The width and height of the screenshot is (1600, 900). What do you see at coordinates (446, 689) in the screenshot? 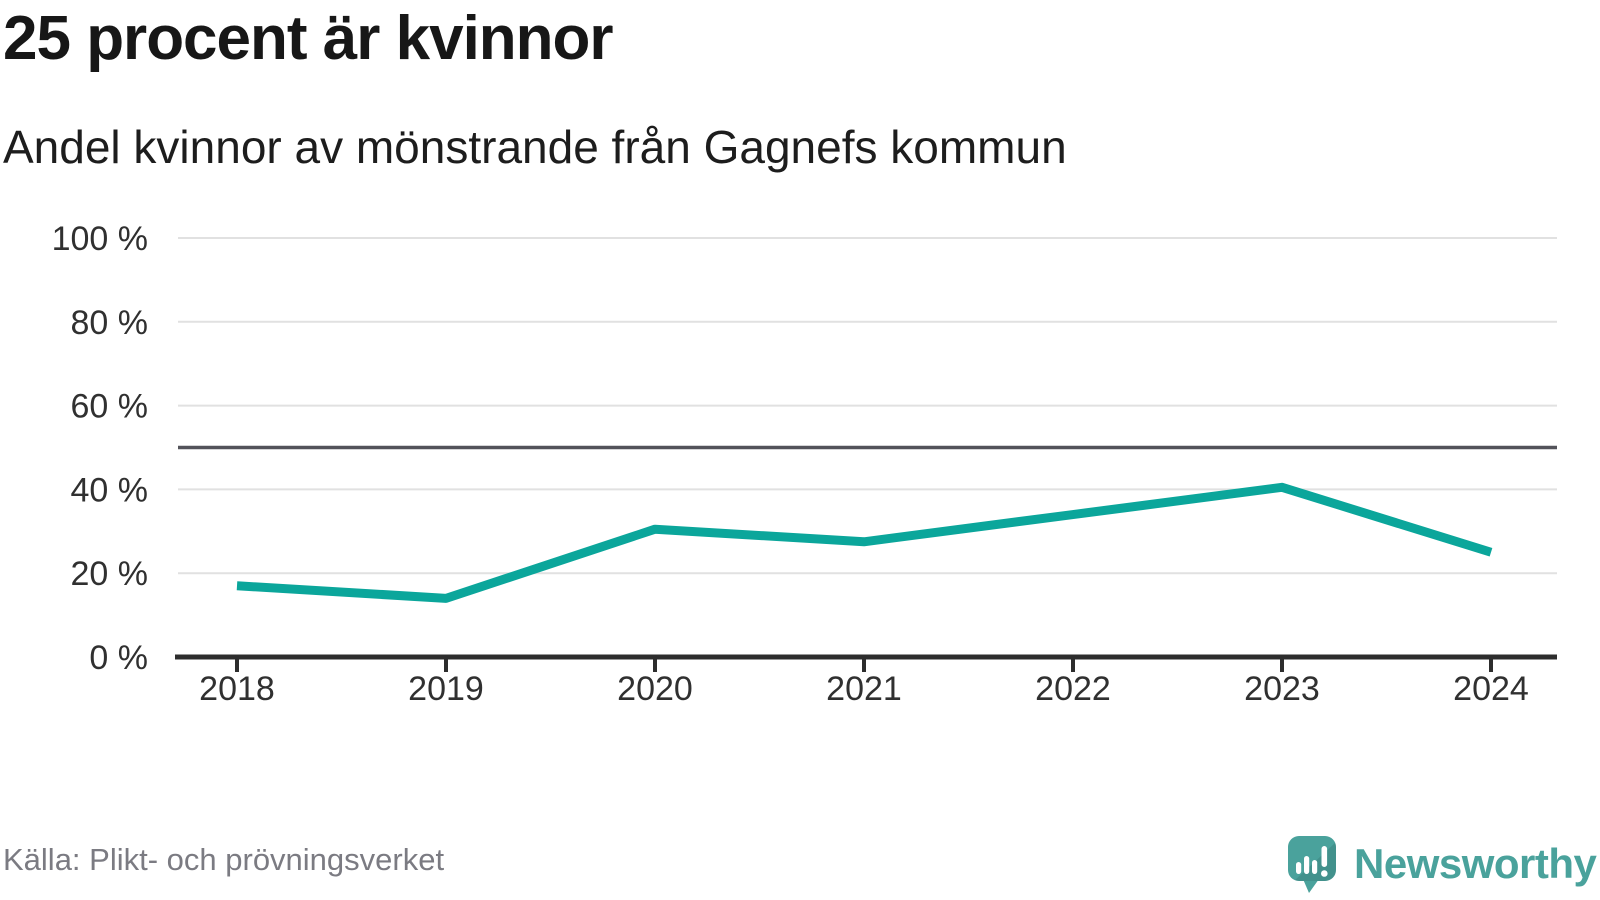
I see `x-tick-label-2019: 2019` at bounding box center [446, 689].